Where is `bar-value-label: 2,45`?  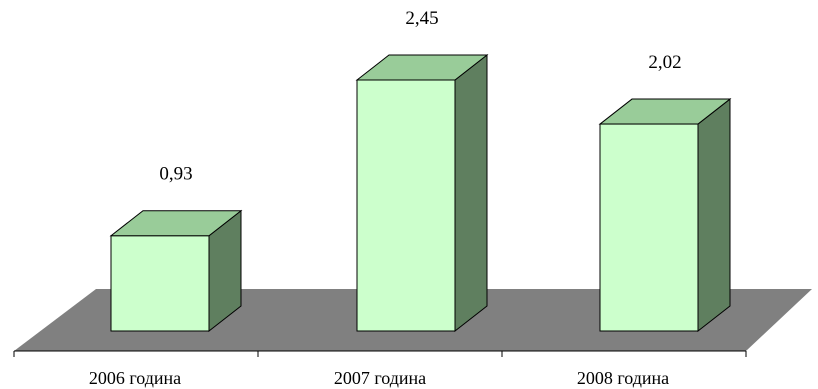 bar-value-label: 2,45 is located at coordinates (421, 18).